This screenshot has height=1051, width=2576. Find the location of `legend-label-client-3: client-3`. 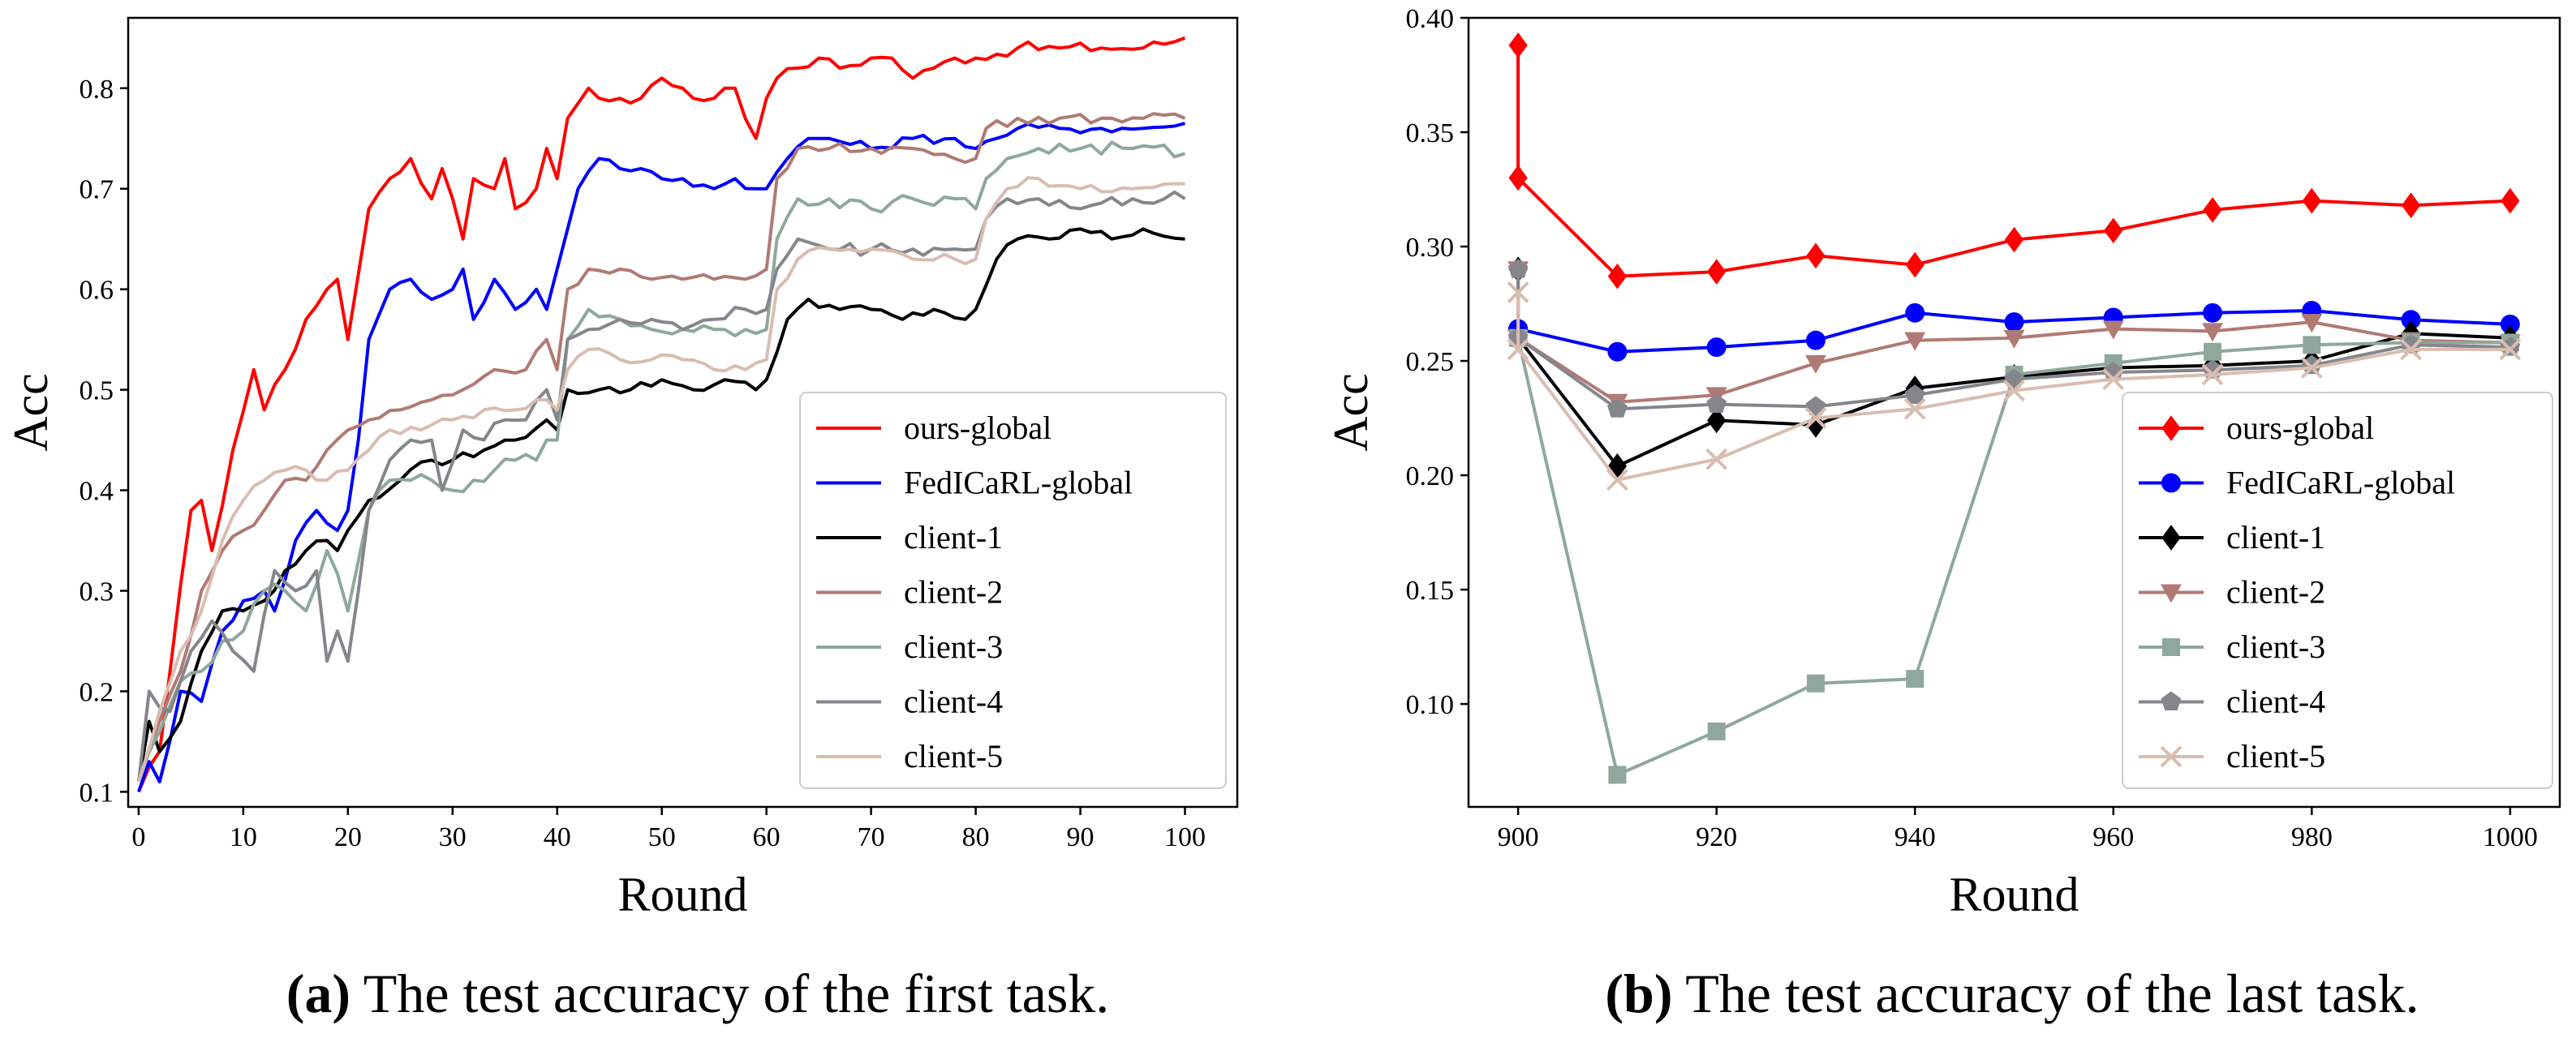

legend-label-client-3: client-3 is located at coordinates (2275, 646).